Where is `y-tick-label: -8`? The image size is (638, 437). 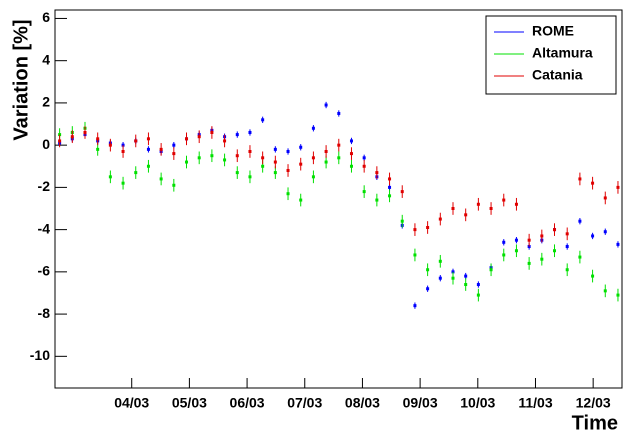
y-tick-label: -8 is located at coordinates (44, 313).